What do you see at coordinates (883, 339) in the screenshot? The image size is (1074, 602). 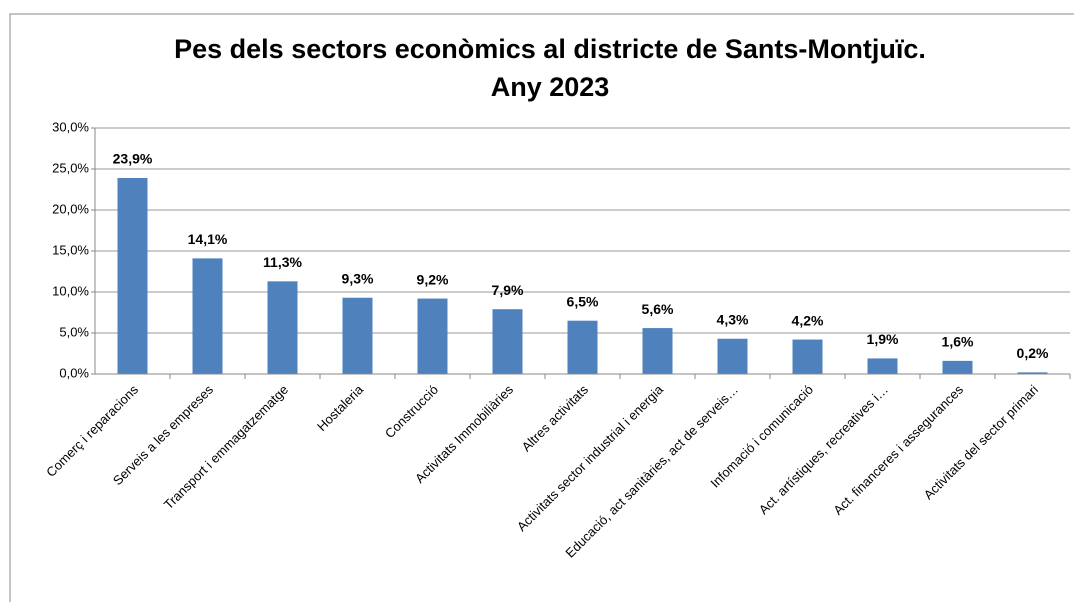 I see `value-label: 1,9%` at bounding box center [883, 339].